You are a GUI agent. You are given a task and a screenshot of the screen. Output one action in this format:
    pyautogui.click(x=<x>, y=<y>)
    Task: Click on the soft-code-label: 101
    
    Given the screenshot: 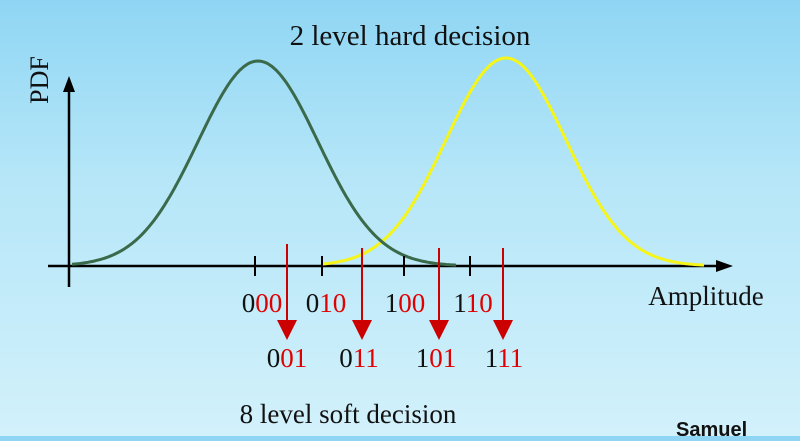 What is the action you would take?
    pyautogui.click(x=436, y=358)
    